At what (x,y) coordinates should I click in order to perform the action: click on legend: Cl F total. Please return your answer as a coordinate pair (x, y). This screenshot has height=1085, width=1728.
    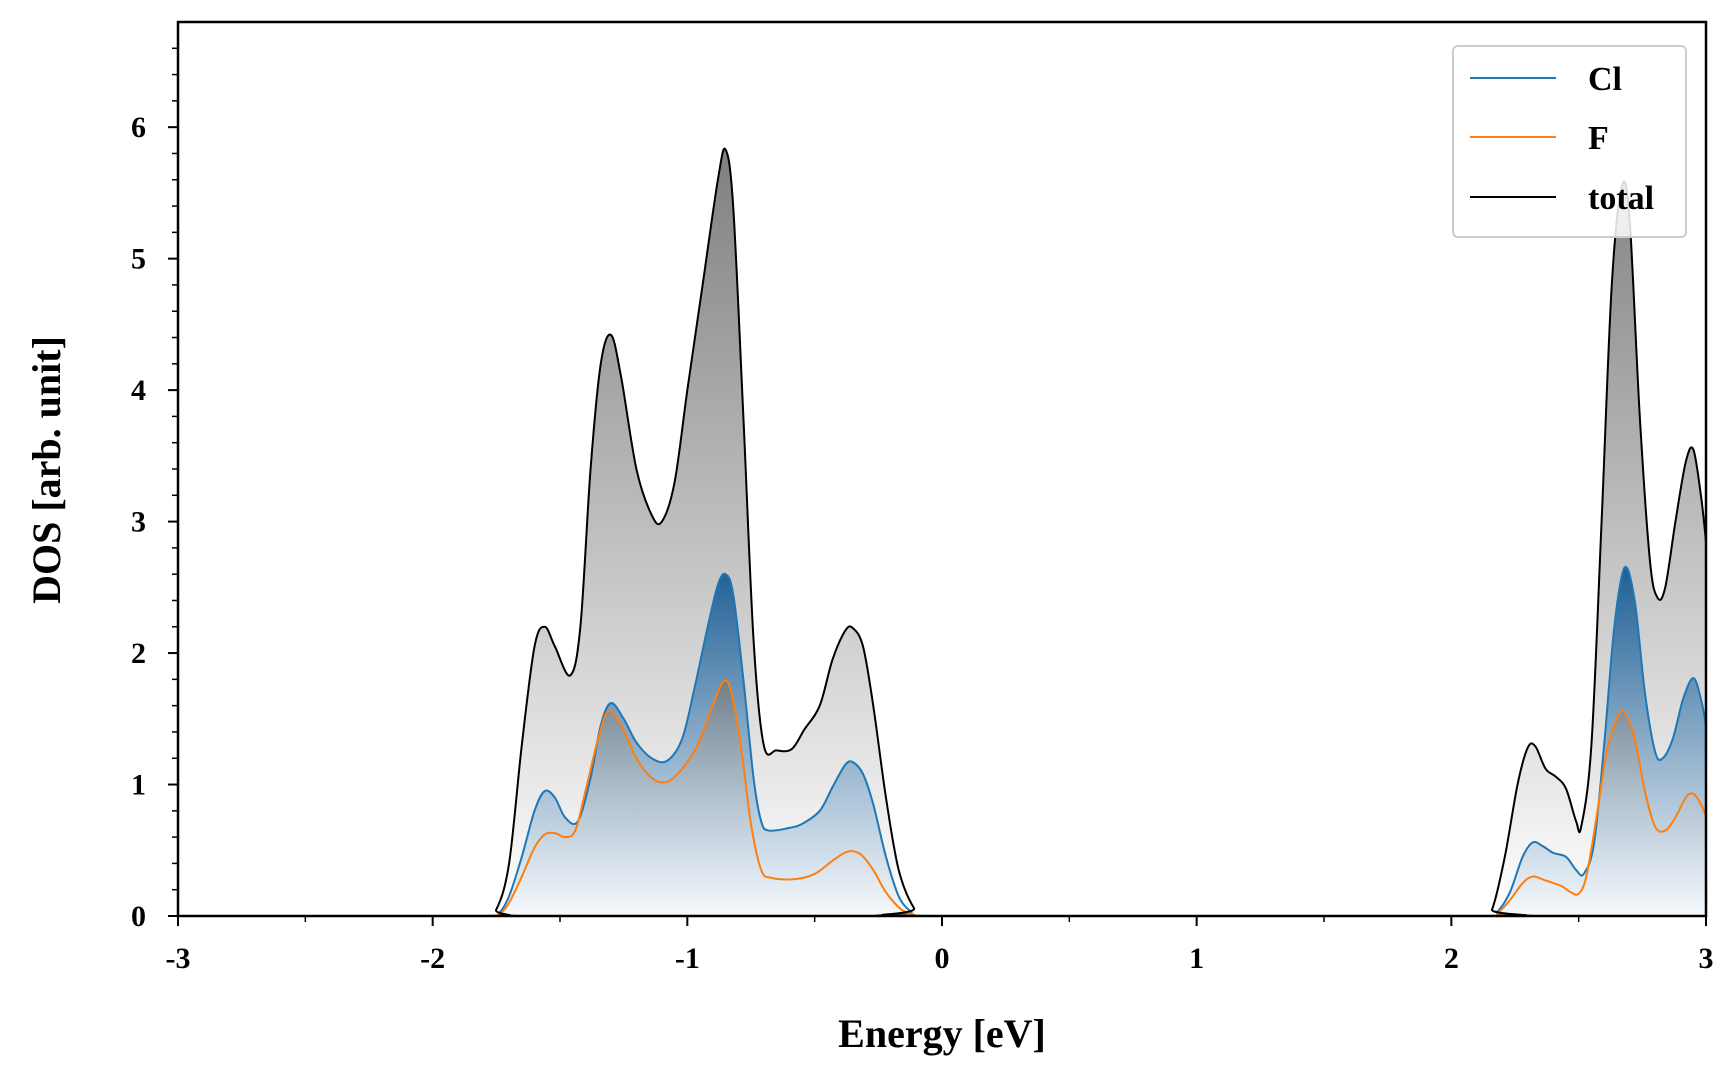
    Looking at the image, I should click on (1569, 141).